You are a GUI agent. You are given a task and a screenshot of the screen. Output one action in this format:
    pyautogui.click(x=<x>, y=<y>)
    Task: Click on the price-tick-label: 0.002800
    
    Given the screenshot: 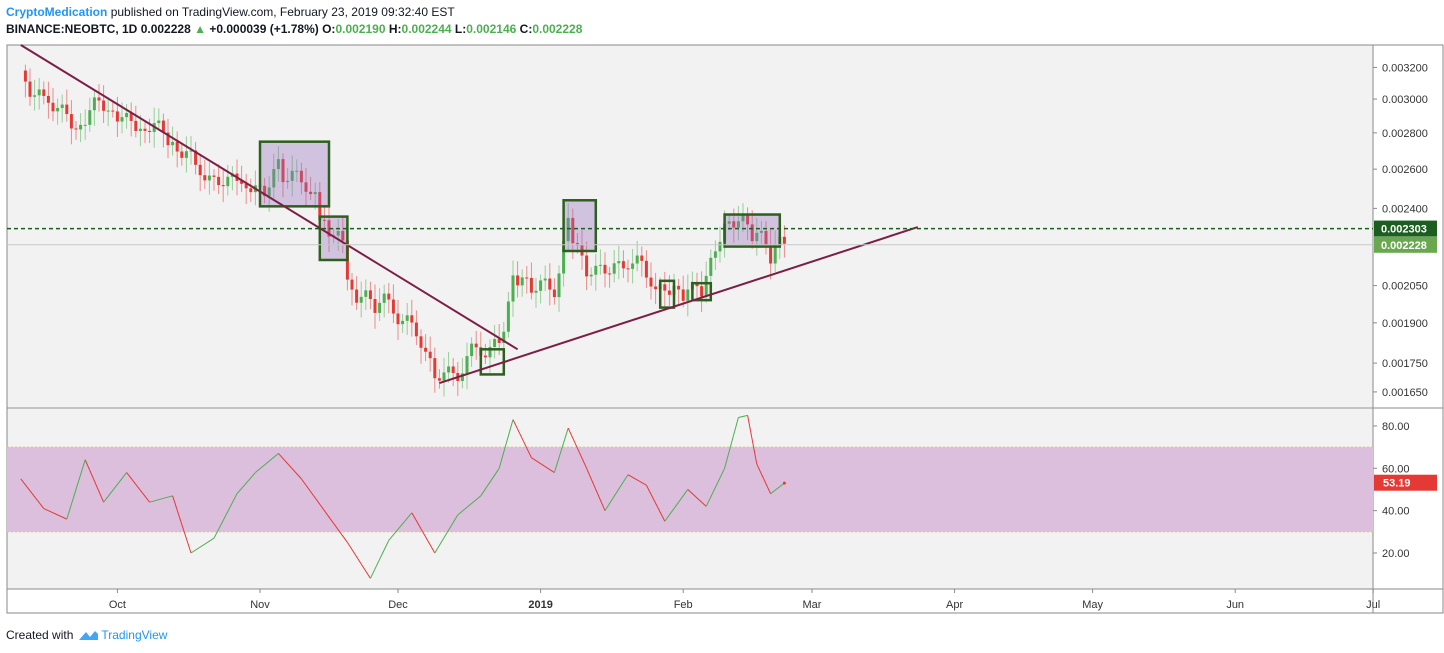 What is the action you would take?
    pyautogui.click(x=1405, y=134)
    